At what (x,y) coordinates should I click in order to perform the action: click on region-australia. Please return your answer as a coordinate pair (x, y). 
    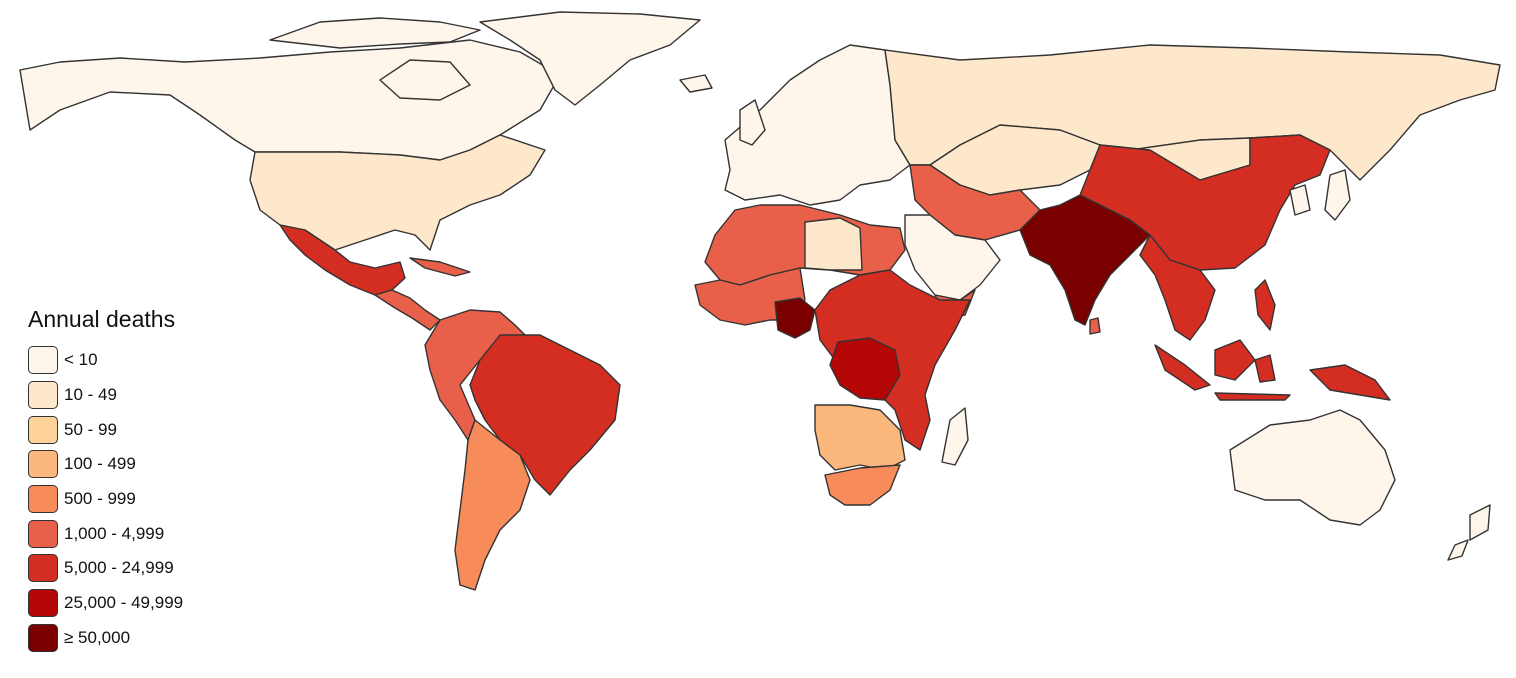
    Looking at the image, I should click on (1312, 467).